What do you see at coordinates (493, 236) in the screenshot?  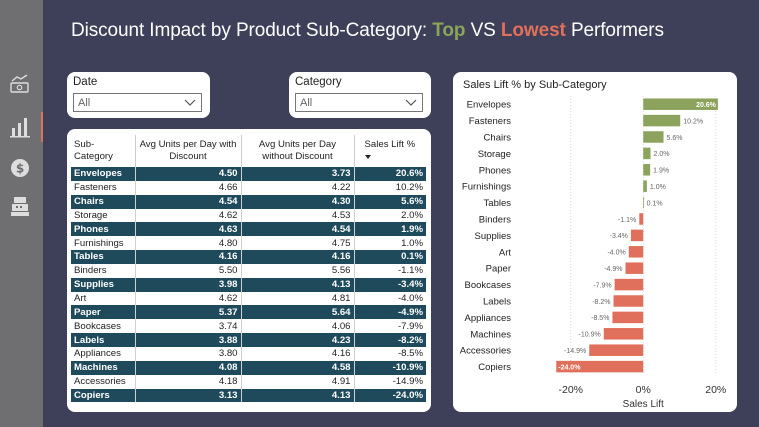 I see `category-label: Supplies` at bounding box center [493, 236].